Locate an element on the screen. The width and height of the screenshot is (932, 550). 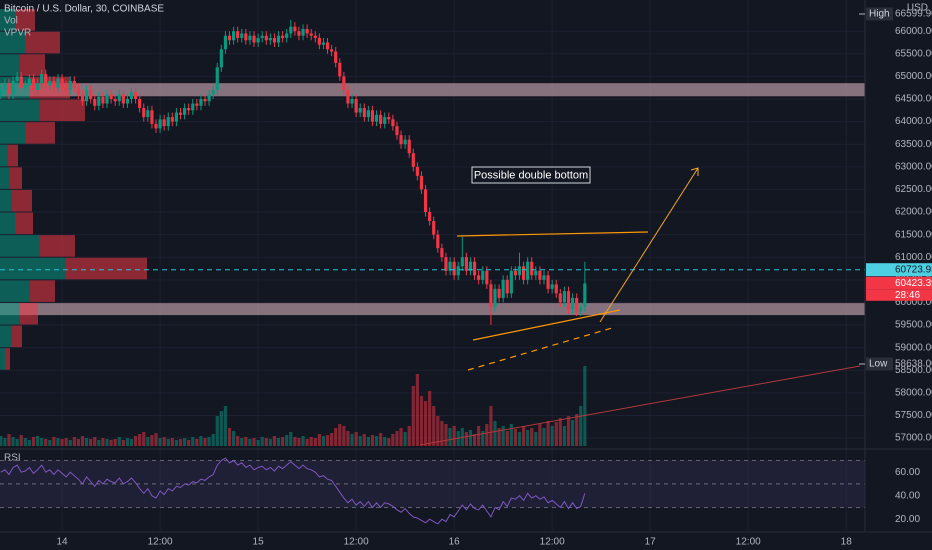
x-tick-label: 16 is located at coordinates (455, 542).